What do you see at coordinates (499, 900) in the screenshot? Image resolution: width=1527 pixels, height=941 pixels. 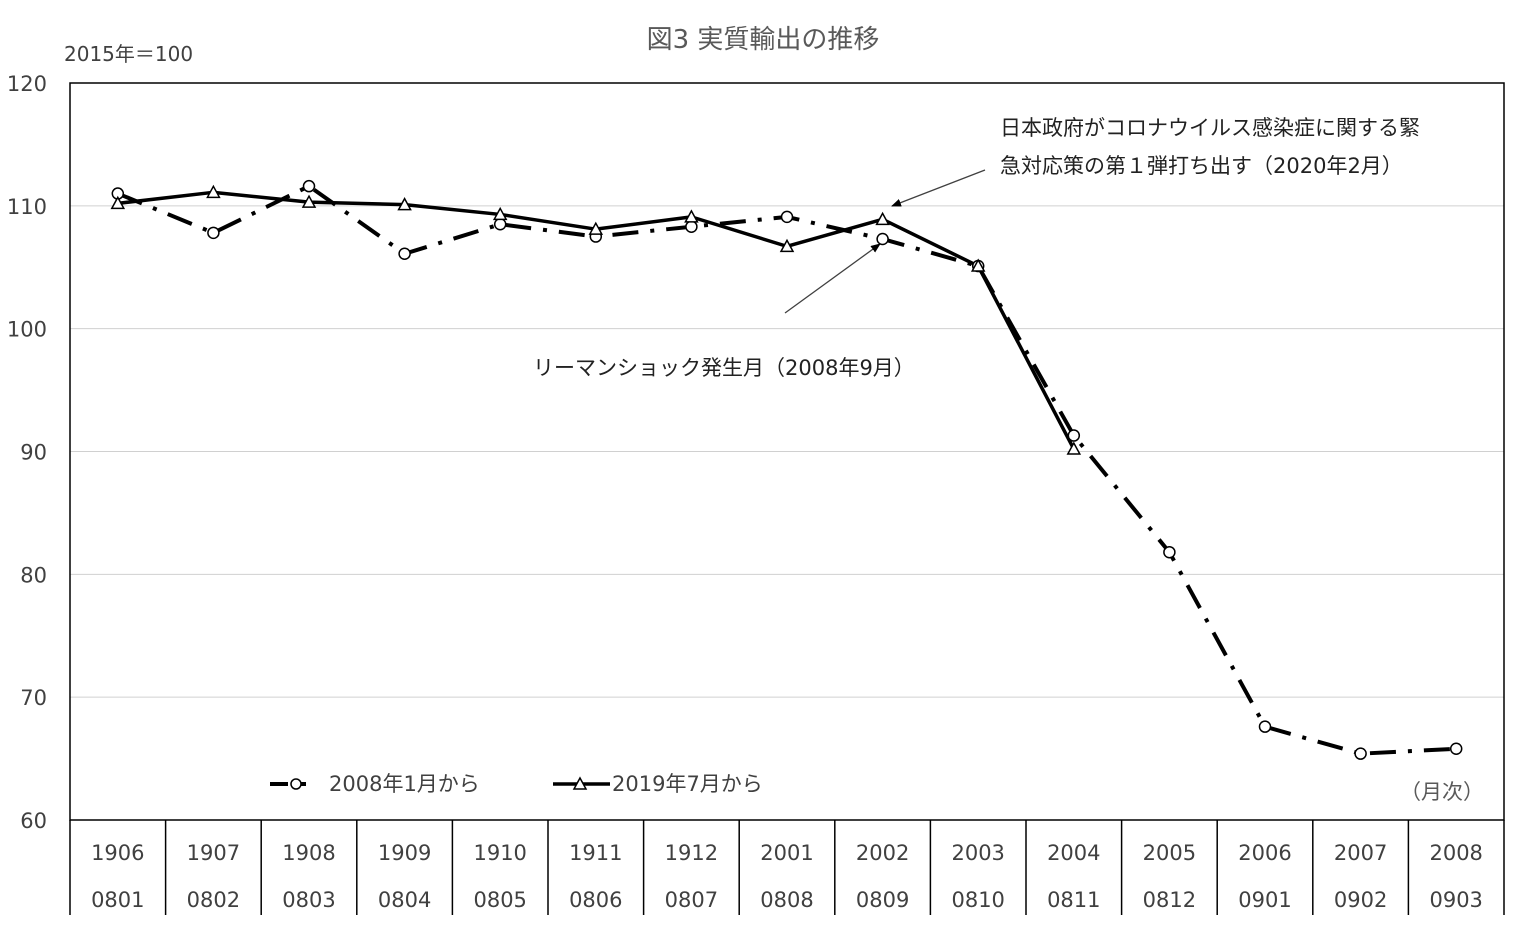 I see `x-tick-label-bottom: 0805` at bounding box center [499, 900].